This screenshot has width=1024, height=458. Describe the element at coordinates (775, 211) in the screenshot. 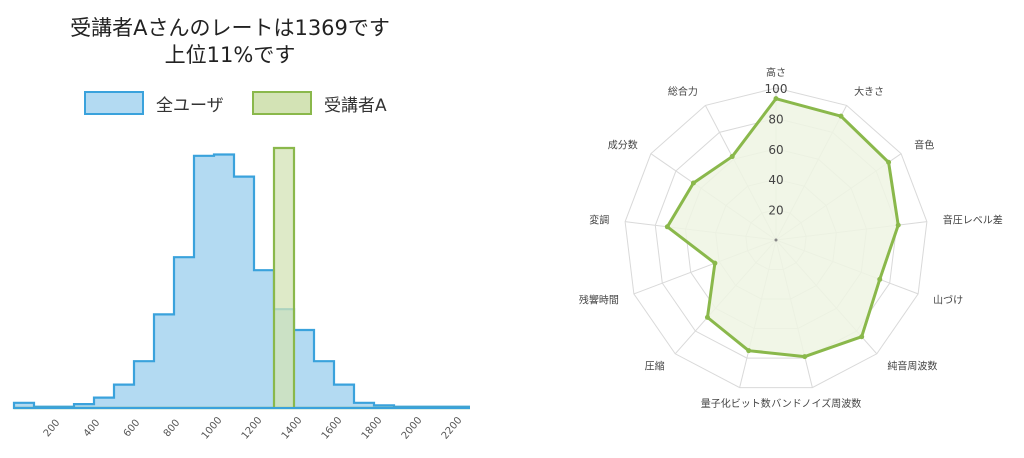

I see `radar-tick-label: 20` at that location.